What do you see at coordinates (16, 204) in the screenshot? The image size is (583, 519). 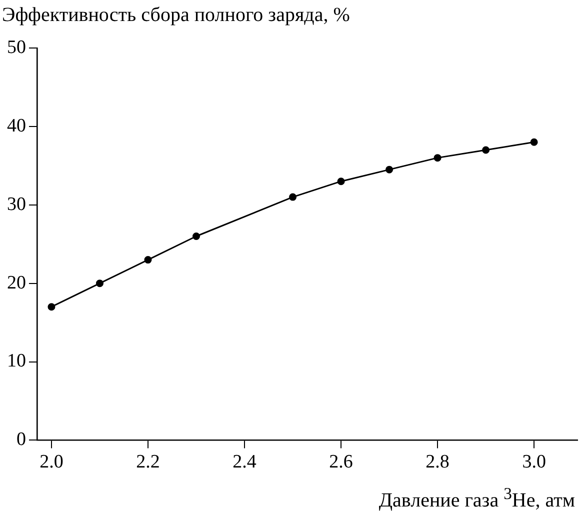 I see `y-tick-label: 30` at bounding box center [16, 204].